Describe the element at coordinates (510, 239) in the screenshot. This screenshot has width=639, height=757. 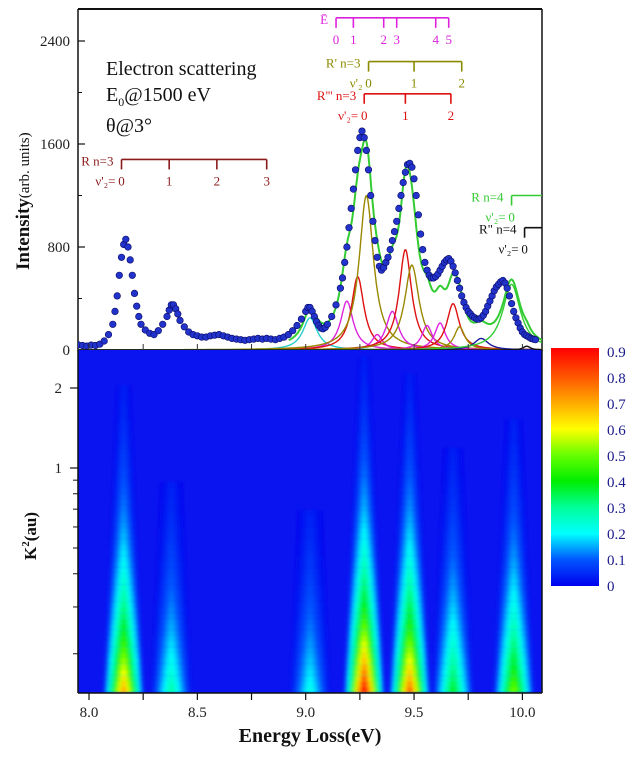
I see `progression-5: 0 R" n=4 ν'₂=` at that location.